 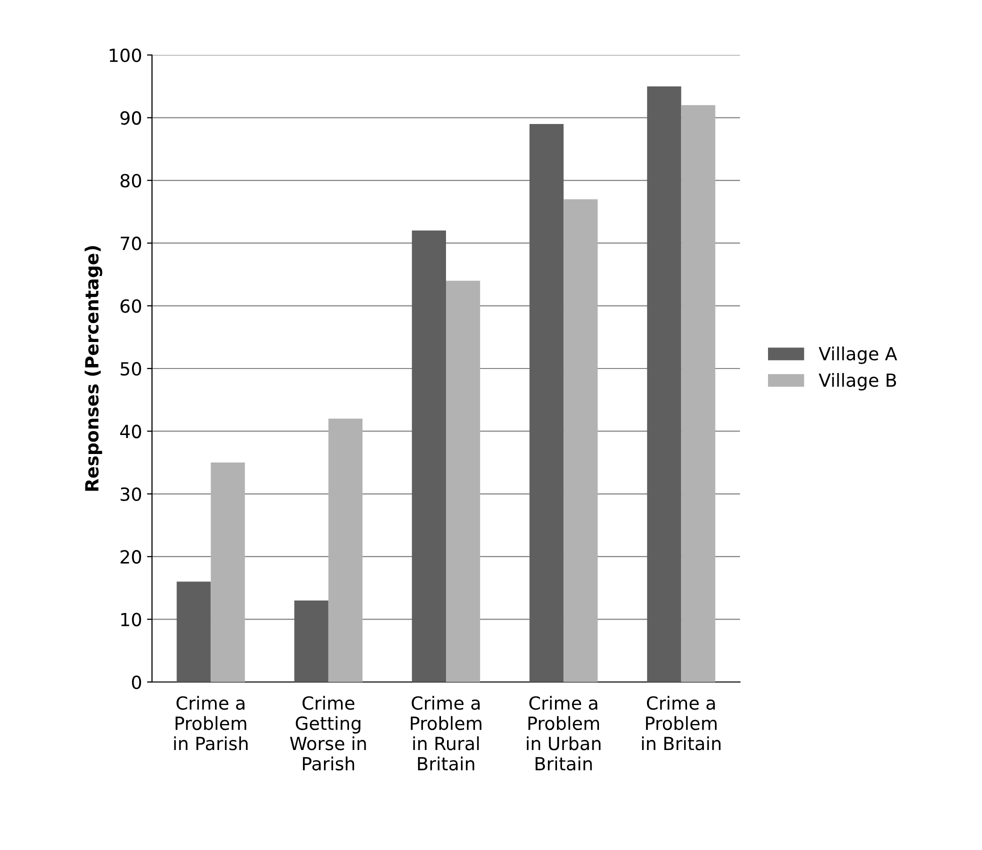 I want to click on y-tick-label: 100, so click(x=126, y=55).